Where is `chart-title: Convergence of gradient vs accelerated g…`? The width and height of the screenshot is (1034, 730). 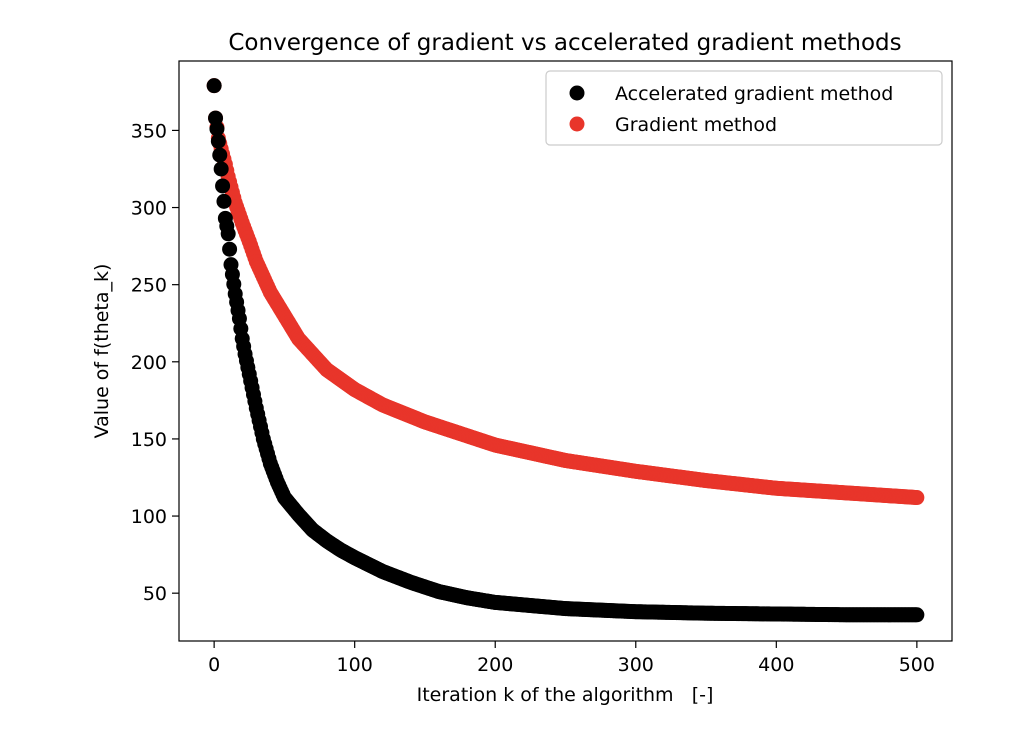
chart-title: Convergence of gradient vs accelerated g… is located at coordinates (564, 43).